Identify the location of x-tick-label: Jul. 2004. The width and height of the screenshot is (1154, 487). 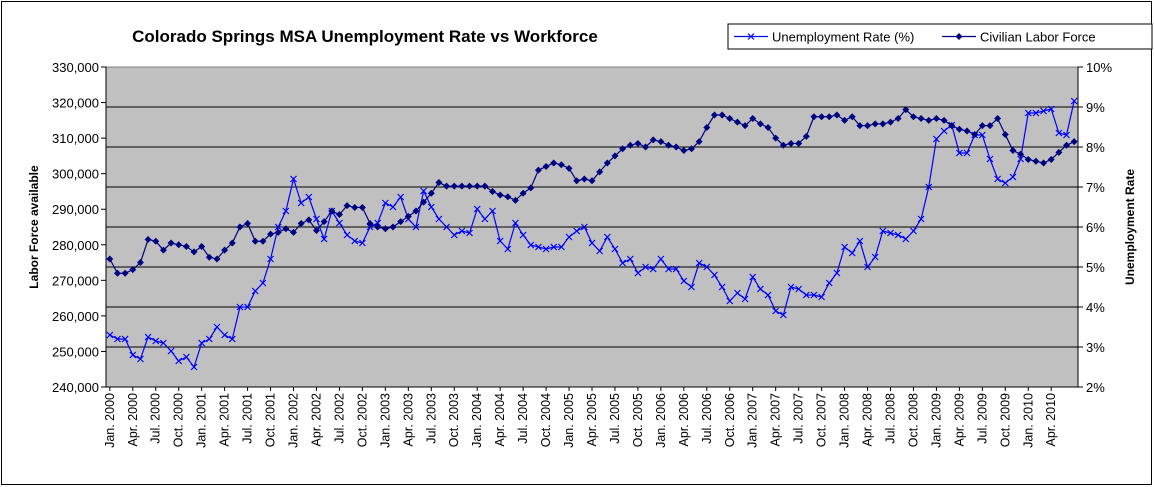
(523, 418).